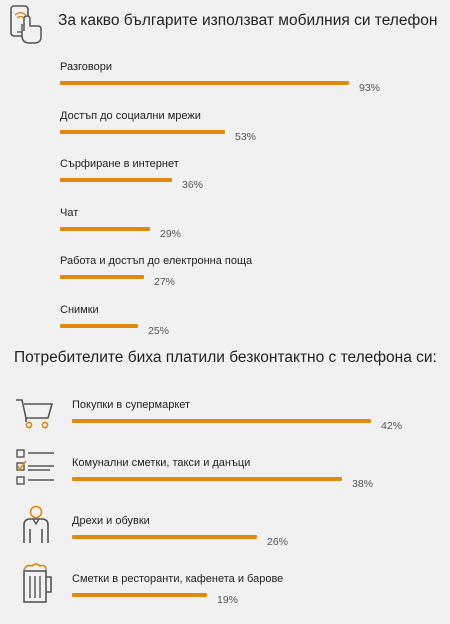 This screenshot has width=450, height=624. Describe the element at coordinates (246, 136) in the screenshot. I see `value-label: 53%` at that location.